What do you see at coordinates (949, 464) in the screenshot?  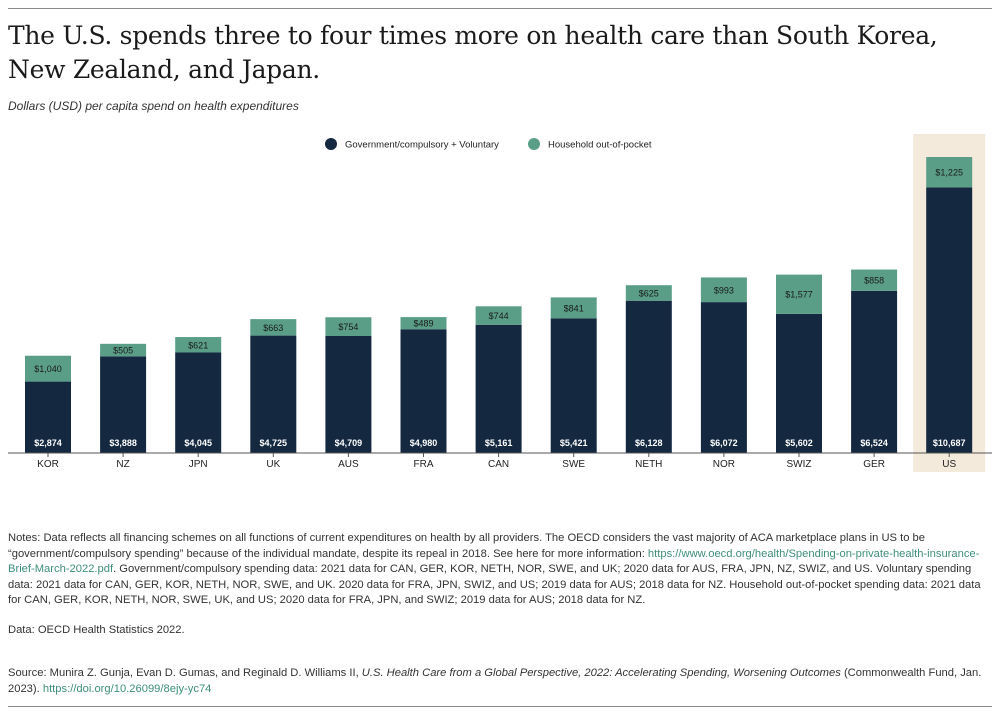 I see `x-tick-label: US` at bounding box center [949, 464].